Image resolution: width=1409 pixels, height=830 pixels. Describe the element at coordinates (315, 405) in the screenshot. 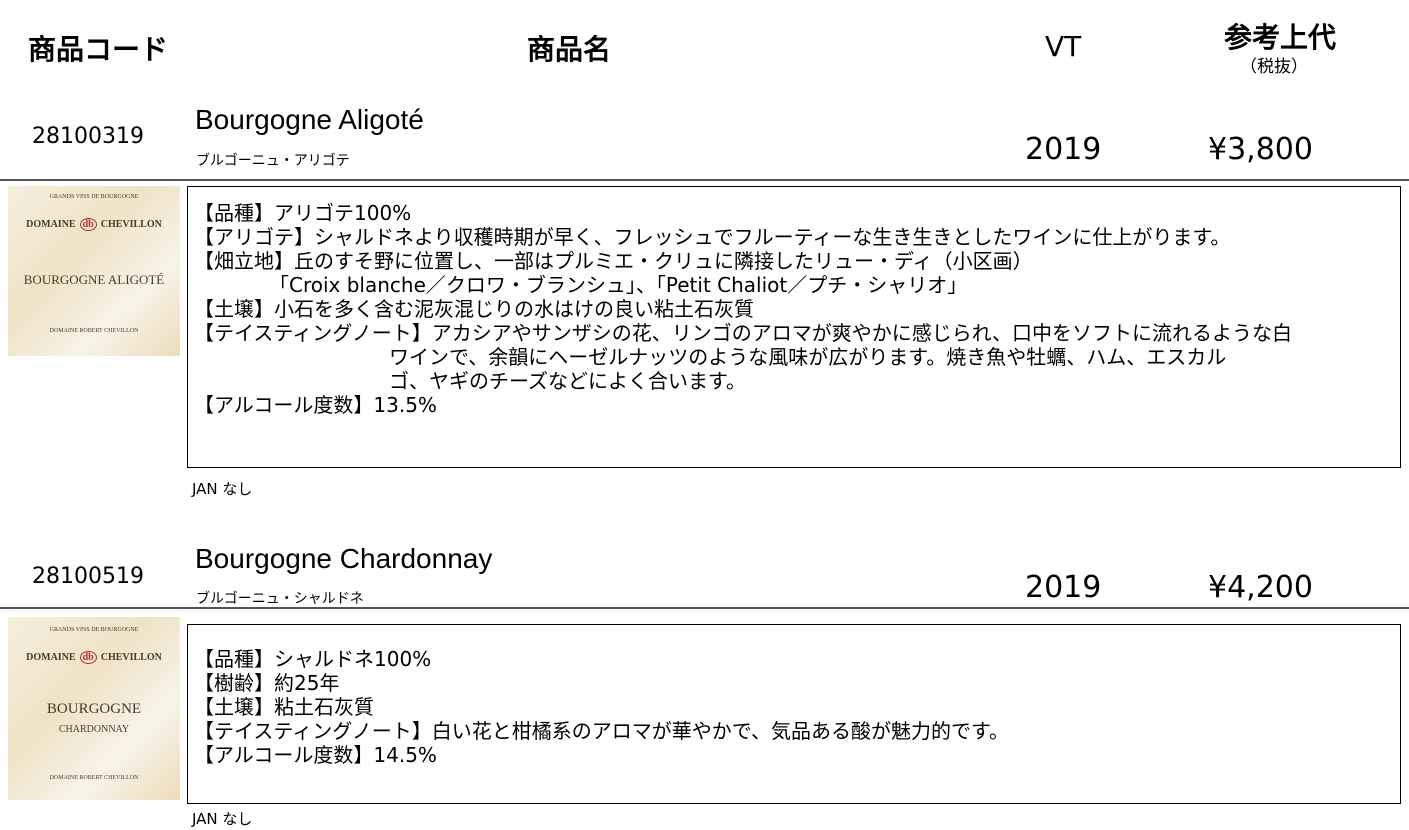

I see `description-line: 【アルコール度数】13.5%` at that location.